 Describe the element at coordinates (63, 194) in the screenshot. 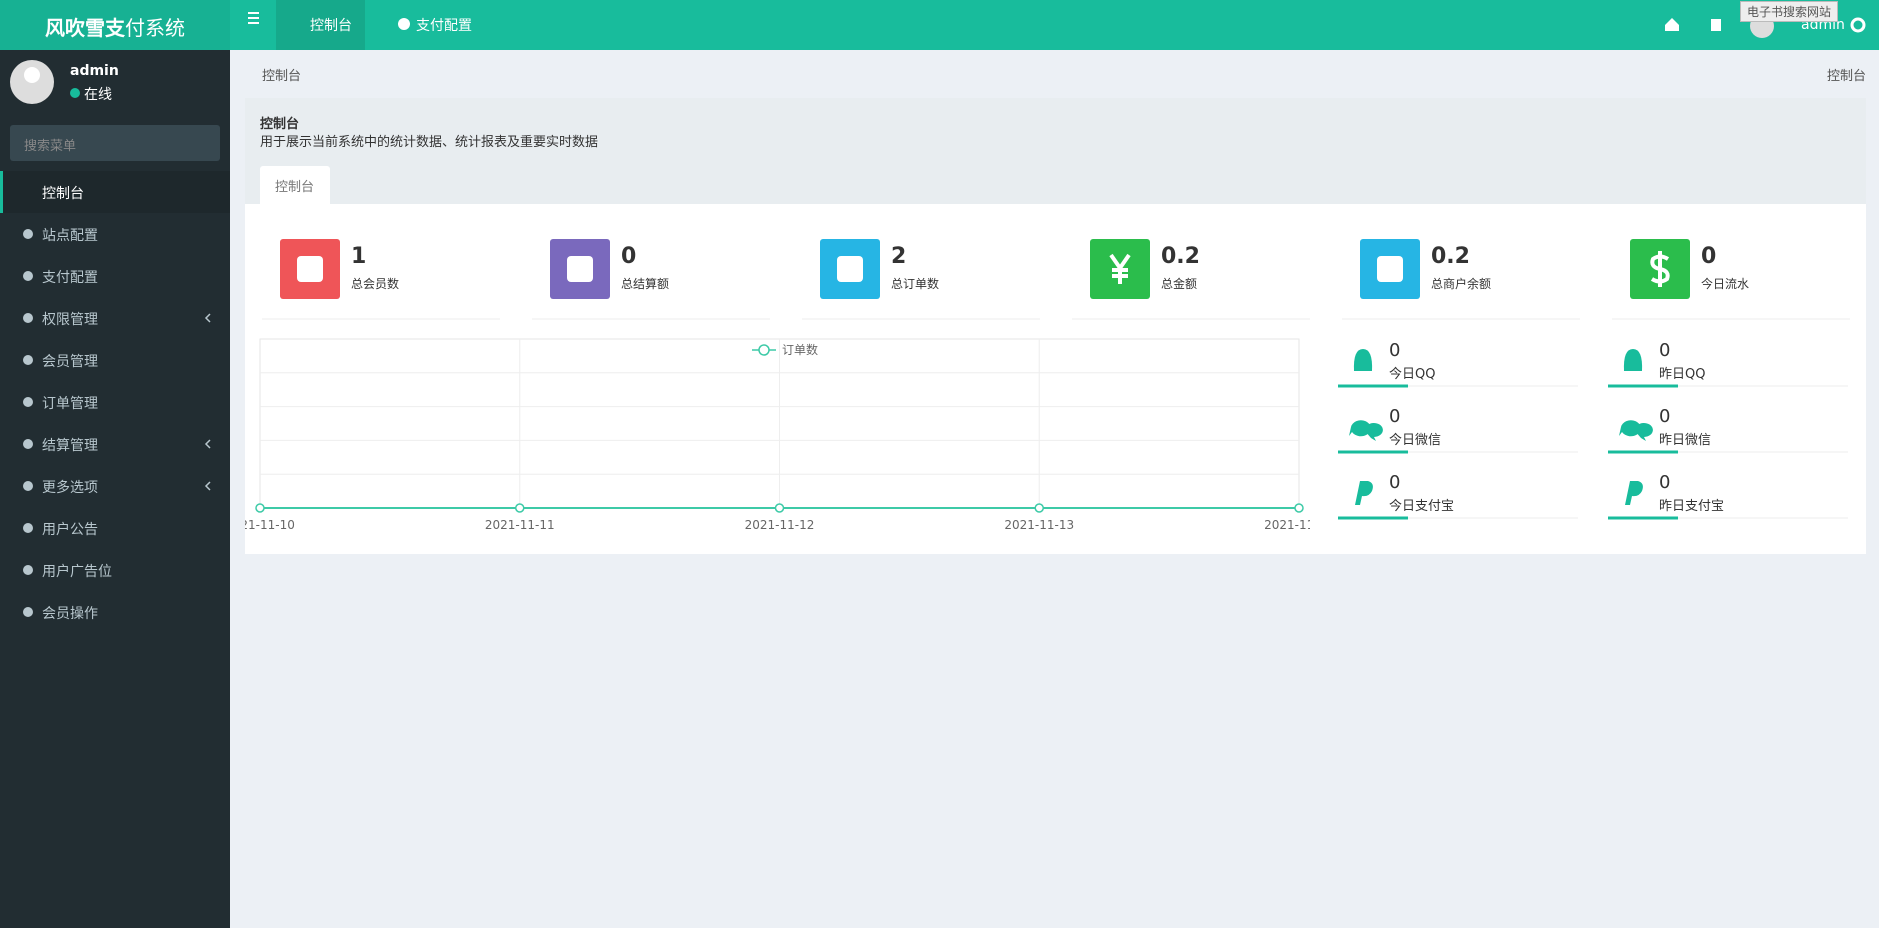

I see `menu-item: 控制台` at that location.